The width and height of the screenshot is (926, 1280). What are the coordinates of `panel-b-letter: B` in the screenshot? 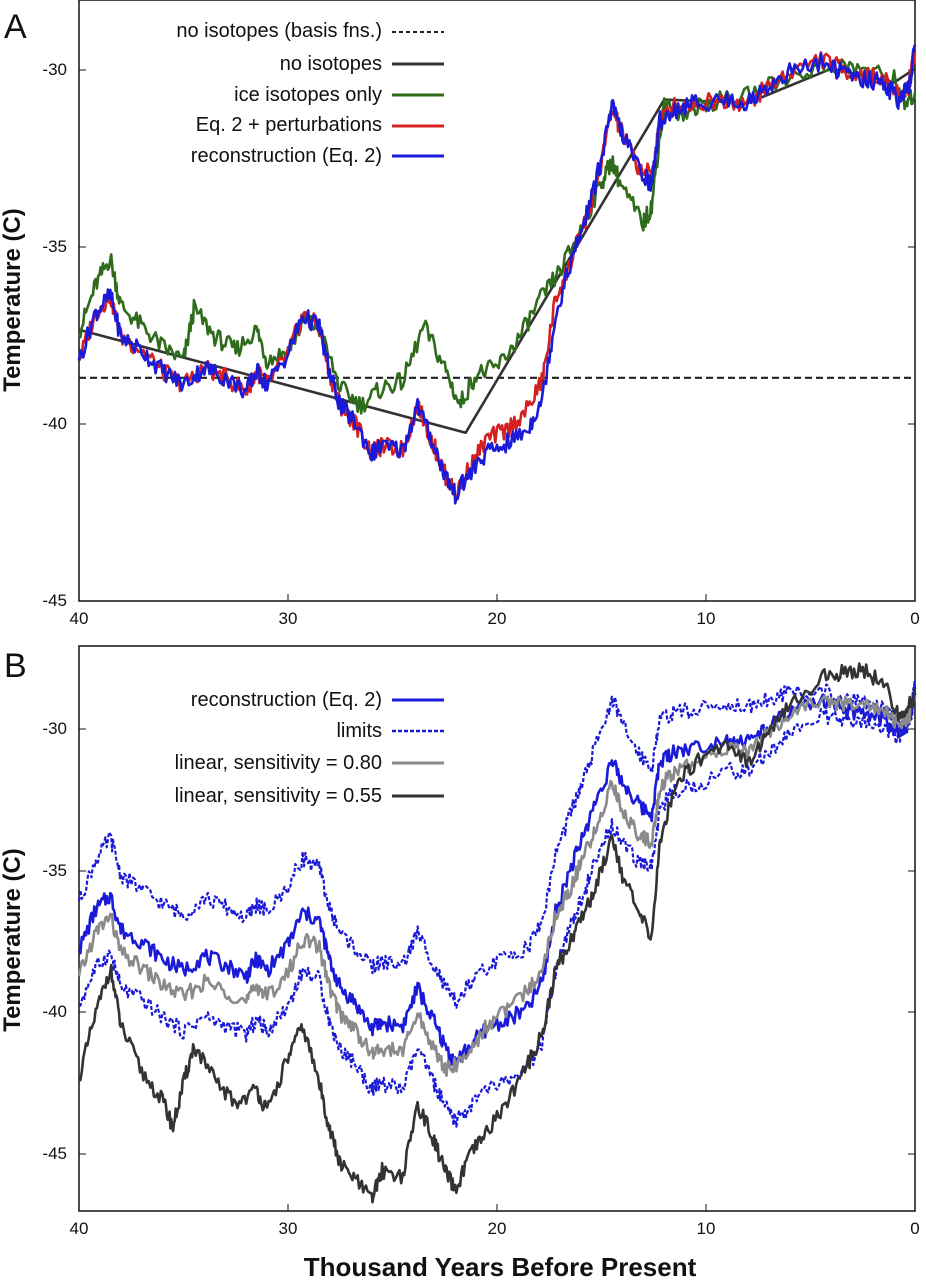 It's located at (15, 666).